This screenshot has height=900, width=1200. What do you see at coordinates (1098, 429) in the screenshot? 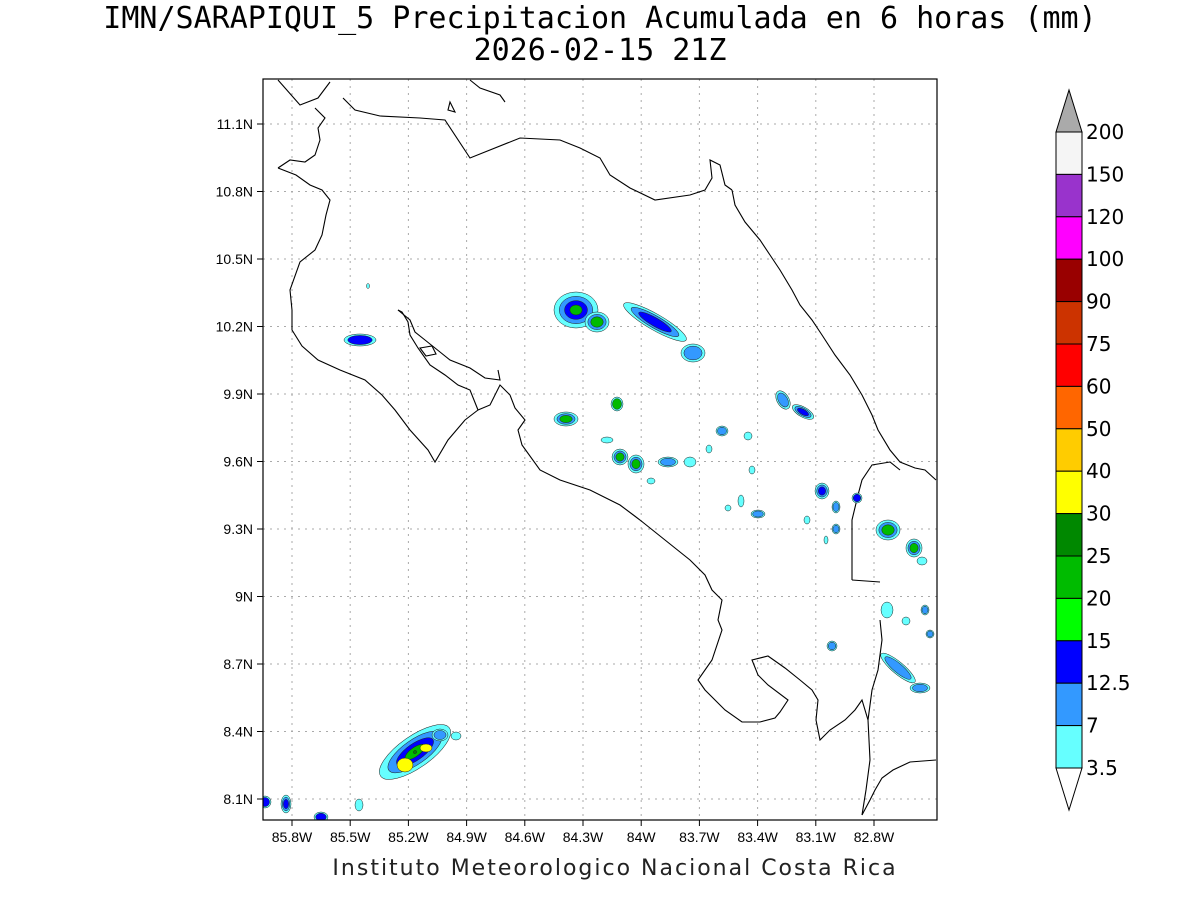
I see `legend-label: 50` at bounding box center [1098, 429].